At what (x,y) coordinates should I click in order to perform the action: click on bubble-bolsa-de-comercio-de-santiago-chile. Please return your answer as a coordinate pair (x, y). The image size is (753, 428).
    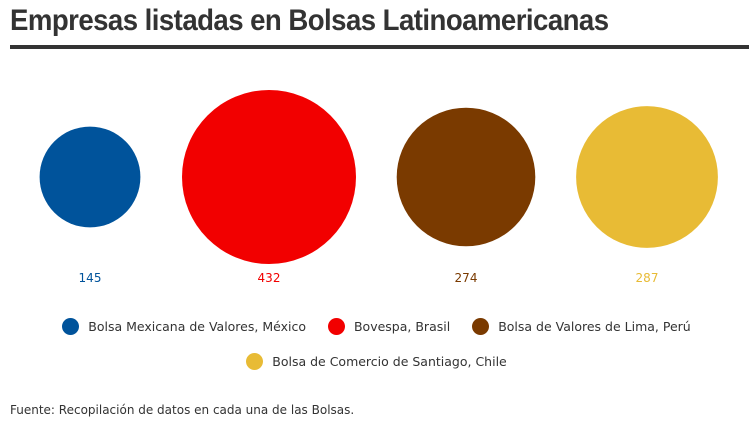
    Looking at the image, I should click on (647, 177).